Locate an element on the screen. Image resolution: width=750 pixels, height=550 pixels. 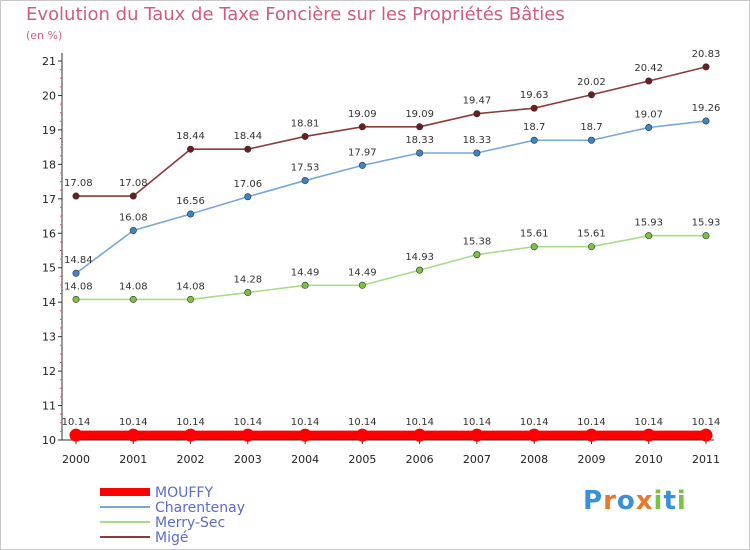
y-tick-label: 13 is located at coordinates (49, 337).